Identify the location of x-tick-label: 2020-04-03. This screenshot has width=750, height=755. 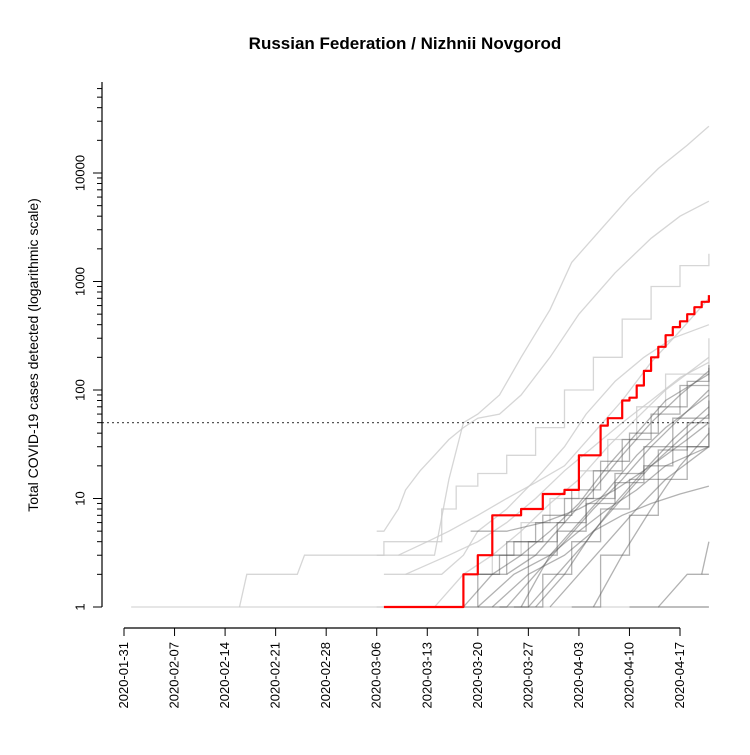
(578, 675).